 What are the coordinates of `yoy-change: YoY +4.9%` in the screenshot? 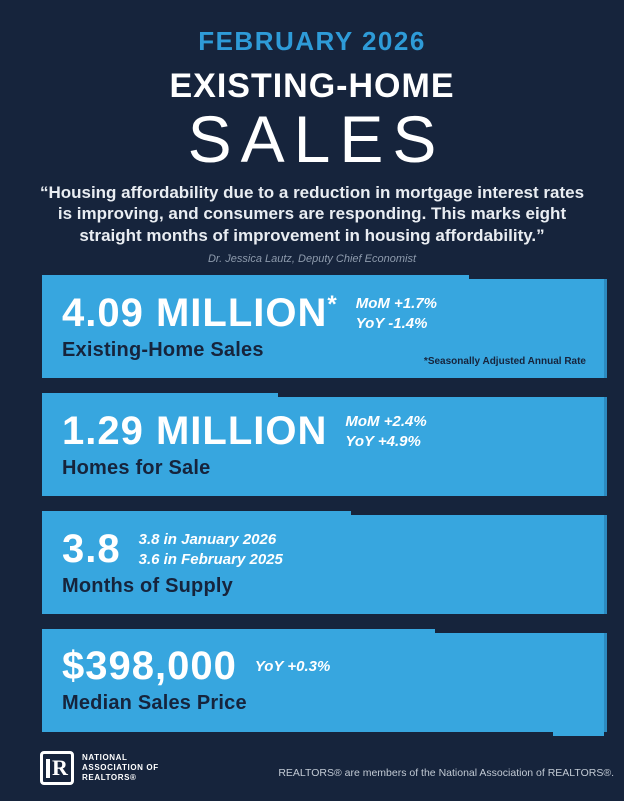 It's located at (383, 441).